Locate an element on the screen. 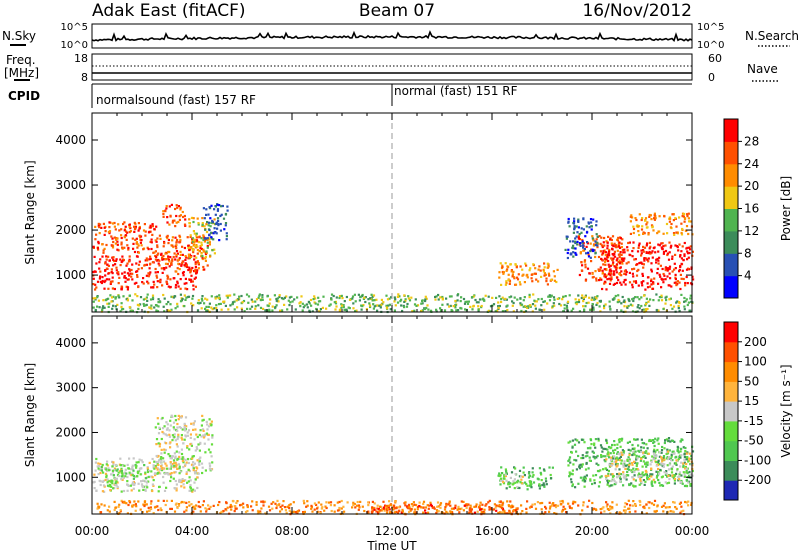  scatter-region is located at coordinates (393, 303).